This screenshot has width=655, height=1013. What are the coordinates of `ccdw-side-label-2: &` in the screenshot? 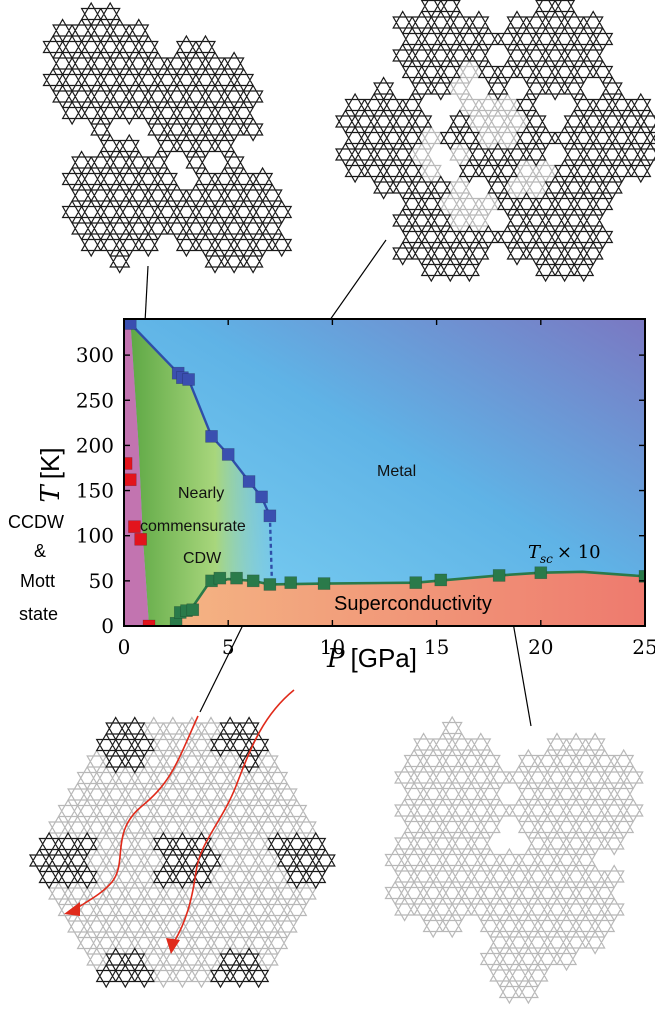 It's located at (40, 551).